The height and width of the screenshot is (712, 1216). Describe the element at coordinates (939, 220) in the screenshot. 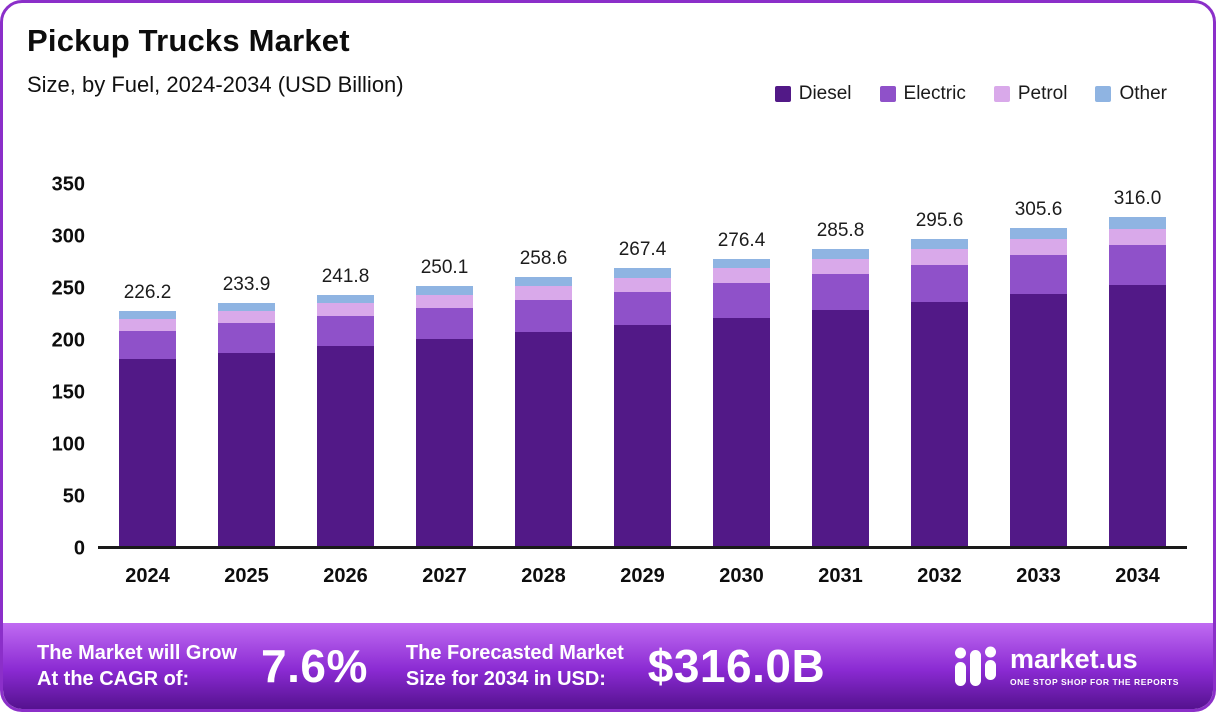

I see `total-label-2032: 295.6` at that location.